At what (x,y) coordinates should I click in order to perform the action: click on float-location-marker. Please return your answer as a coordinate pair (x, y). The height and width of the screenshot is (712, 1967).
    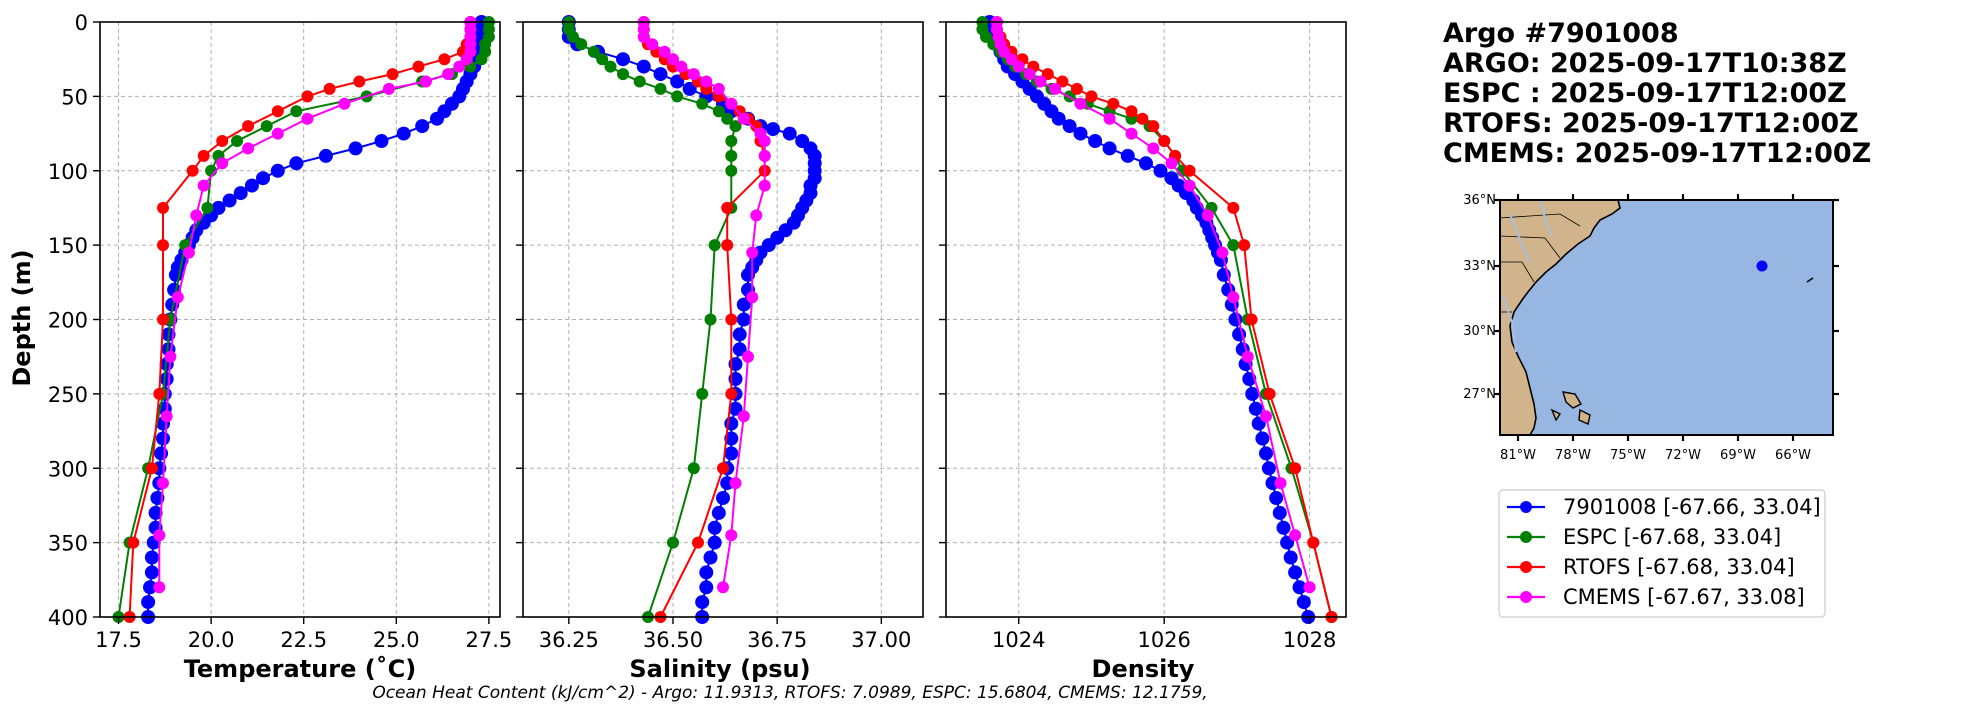
    Looking at the image, I should click on (1762, 266).